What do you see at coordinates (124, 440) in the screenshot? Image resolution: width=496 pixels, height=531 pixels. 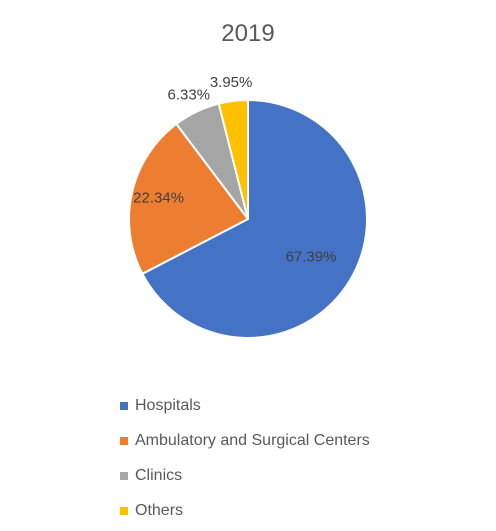 I see `legend-swatch-ambulatory-and-surgical-centers` at bounding box center [124, 440].